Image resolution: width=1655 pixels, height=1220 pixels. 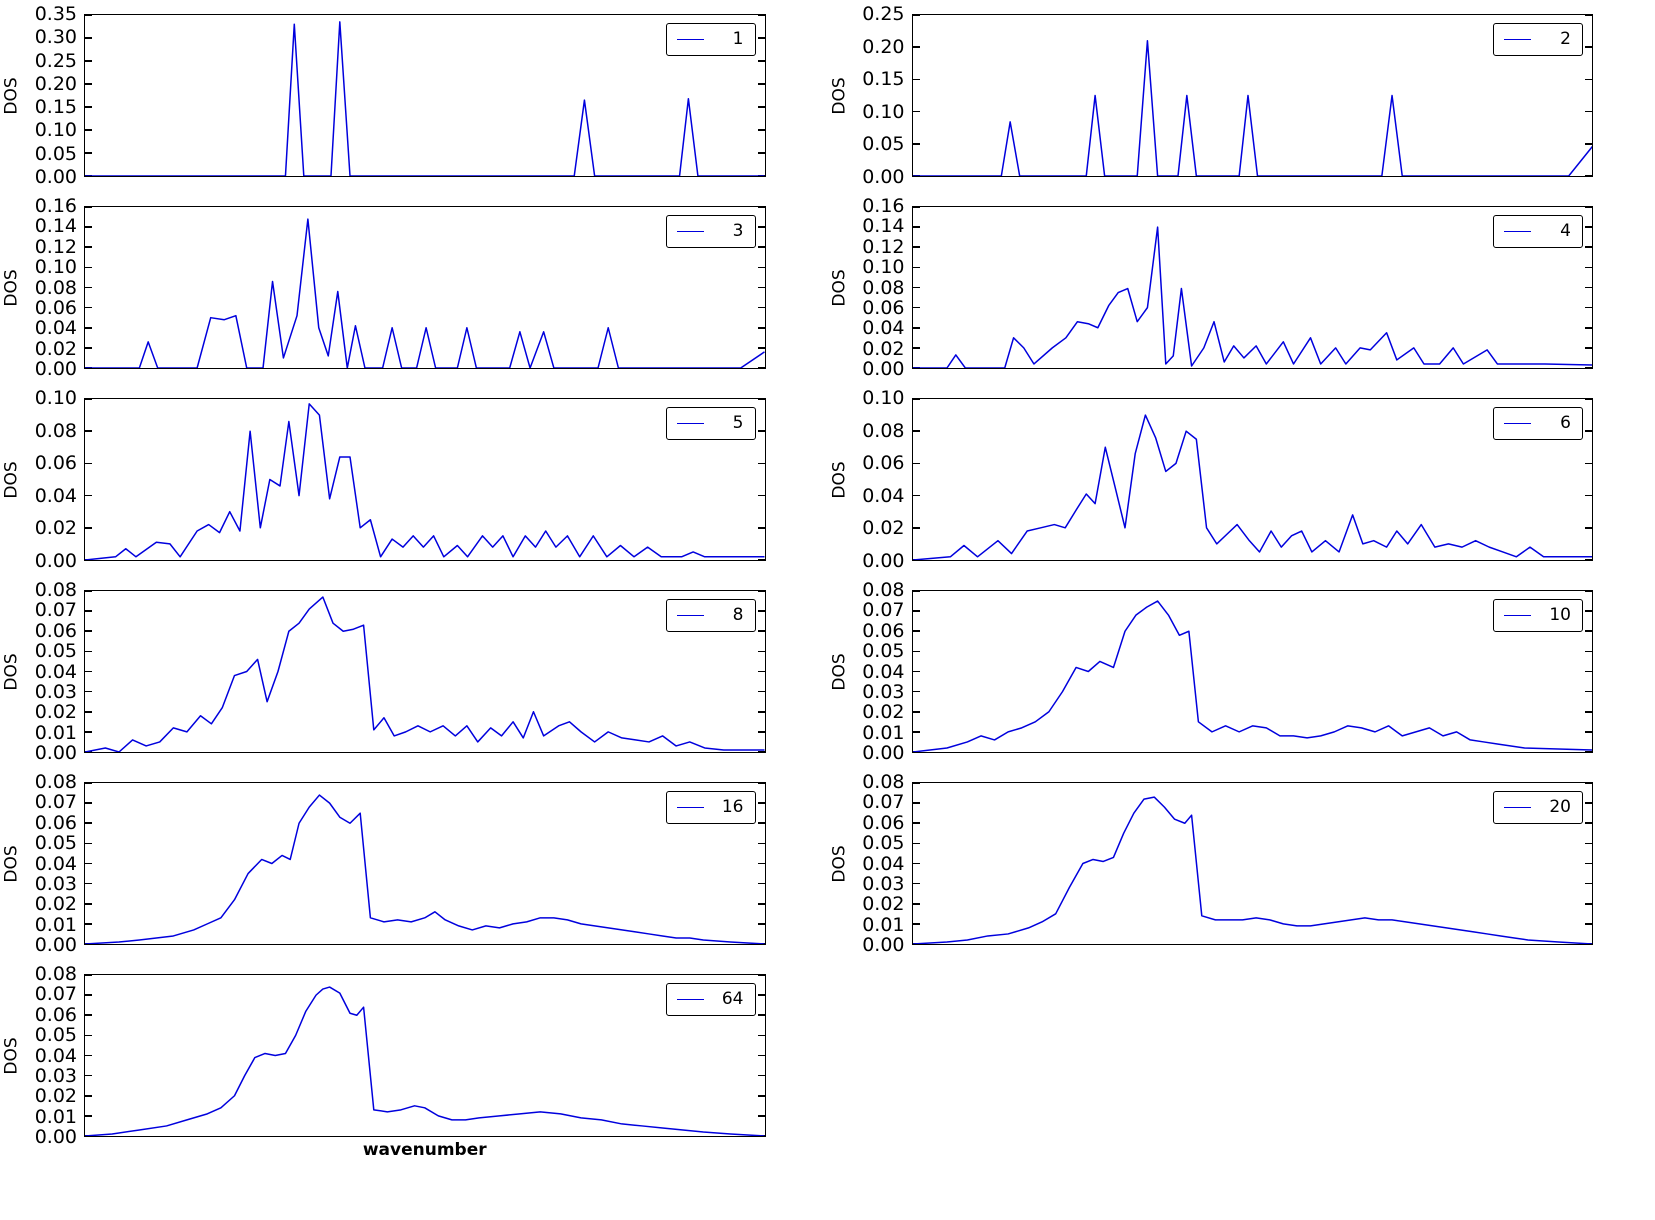 I want to click on y-tick-label: 0.16, so click(x=883, y=206).